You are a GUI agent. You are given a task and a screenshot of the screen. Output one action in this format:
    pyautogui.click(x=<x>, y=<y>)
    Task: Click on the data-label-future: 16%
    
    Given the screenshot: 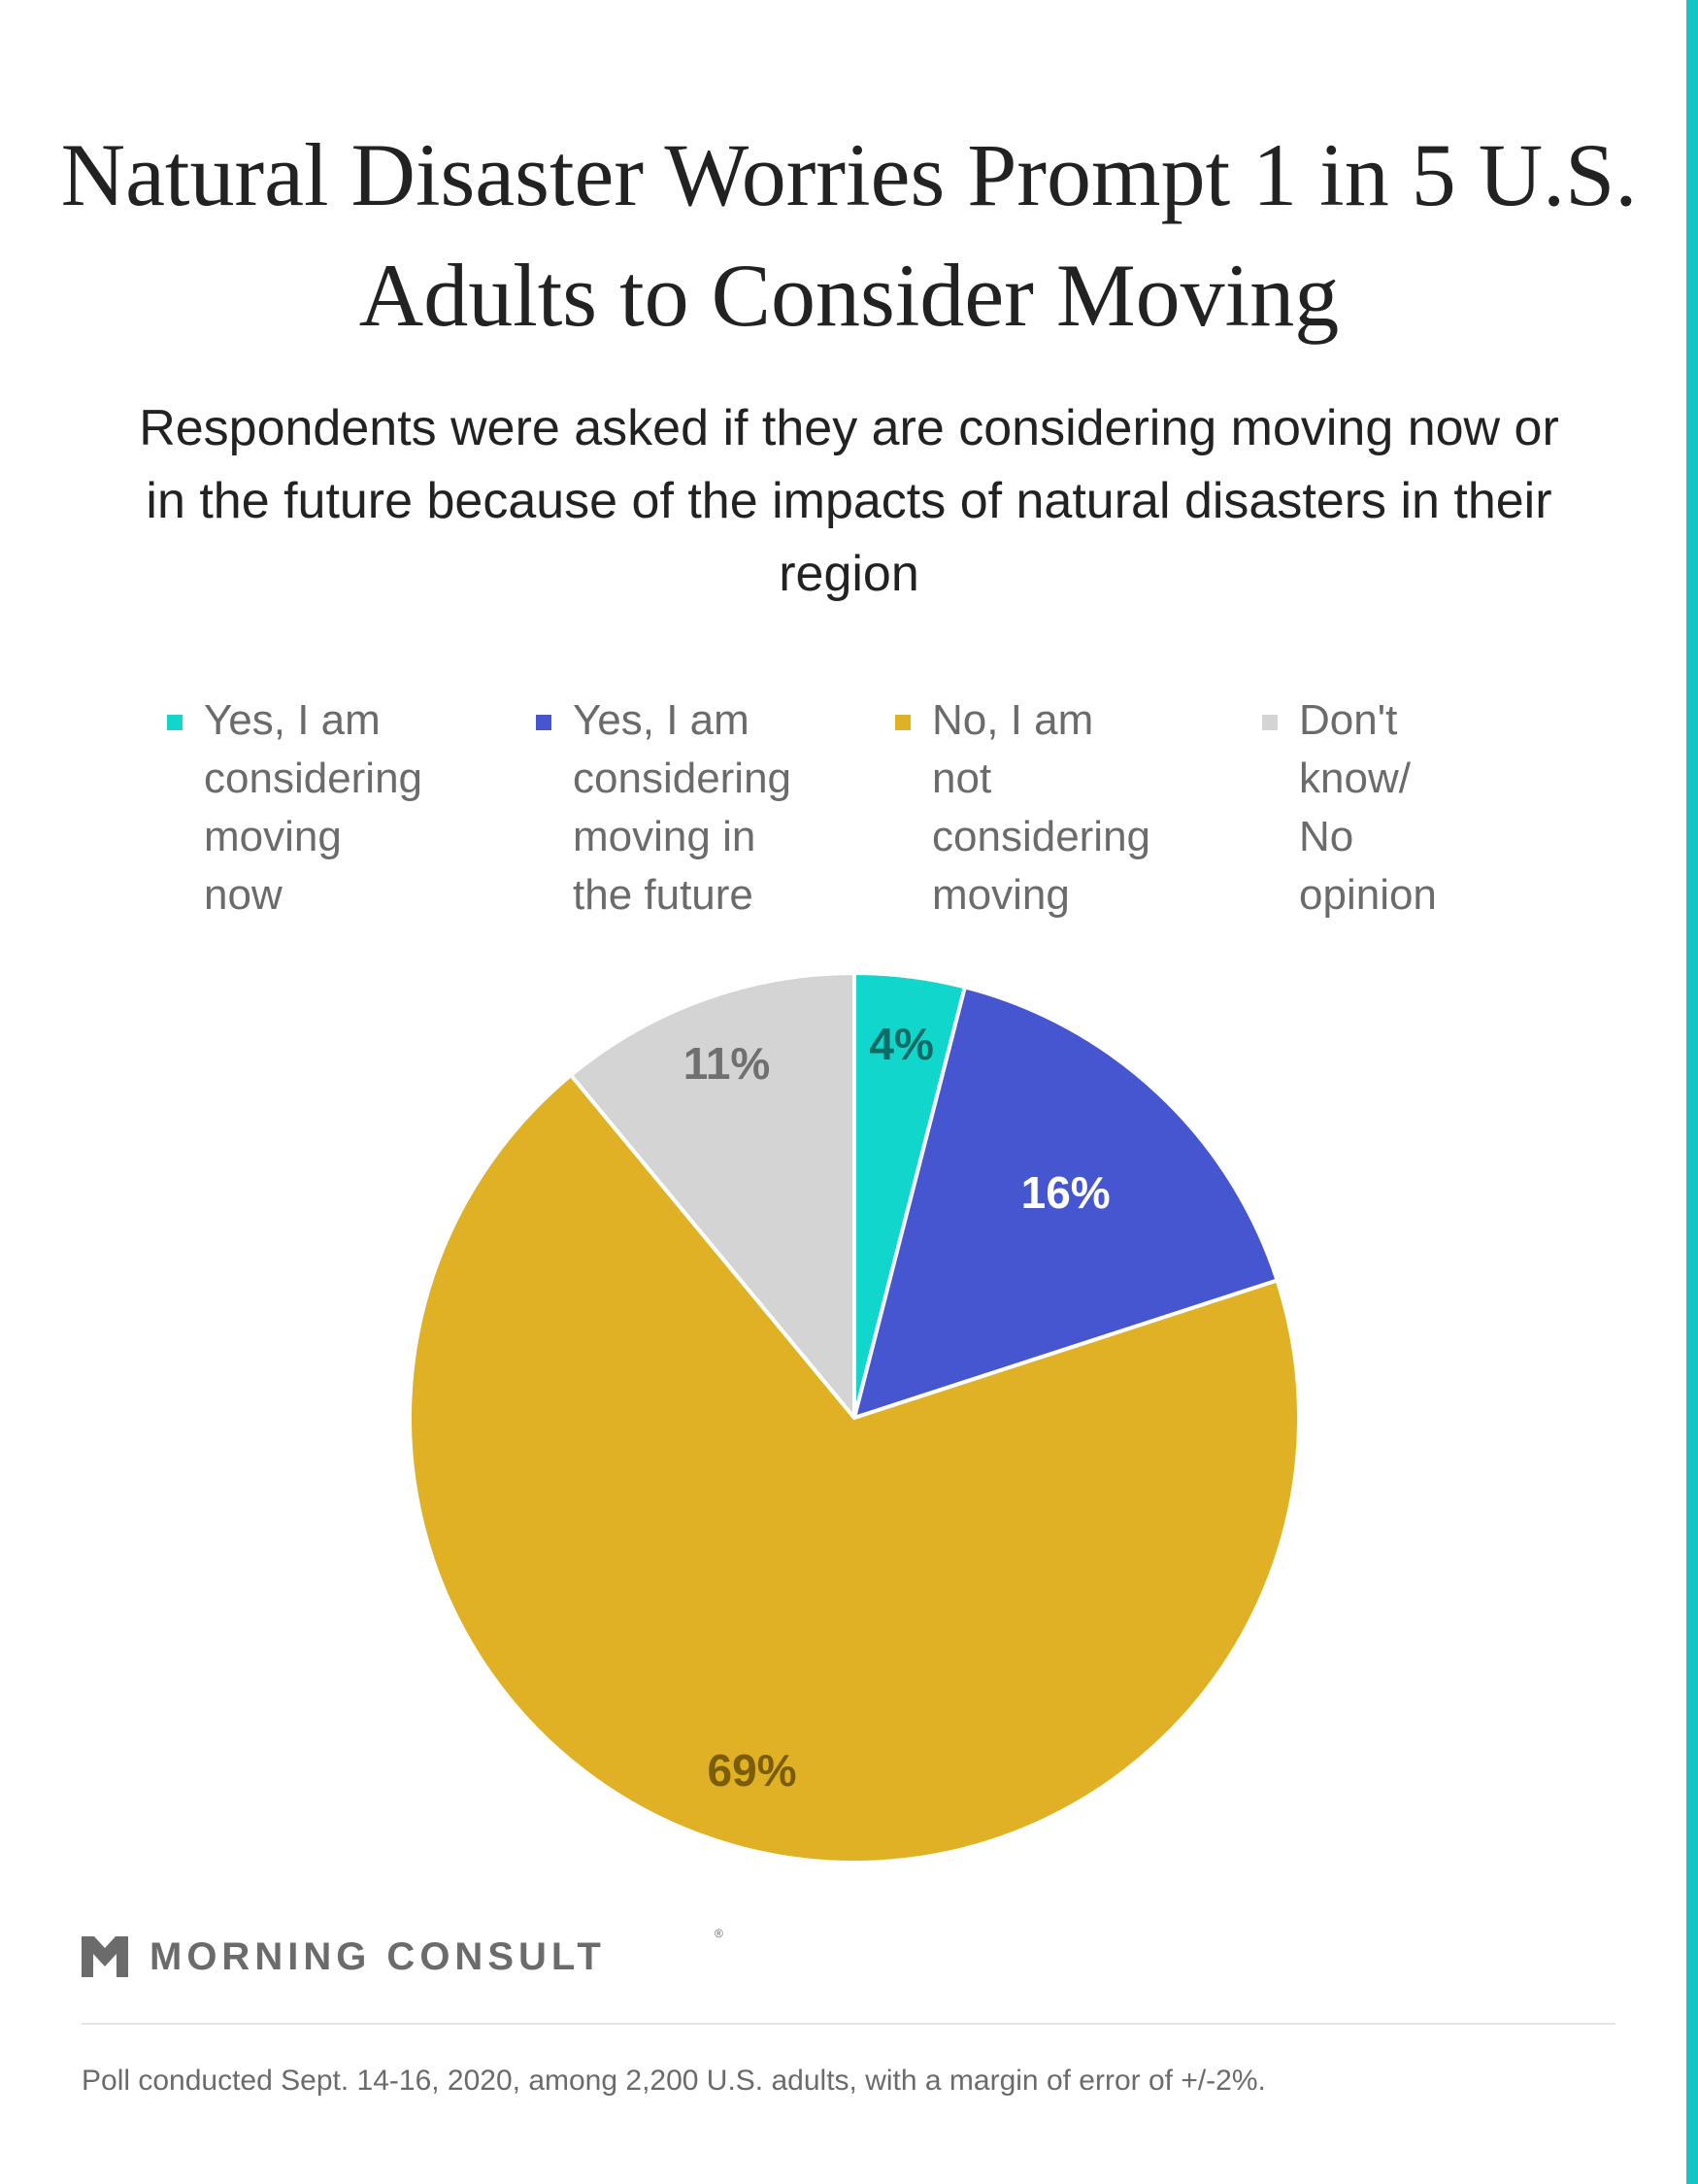 What is the action you would take?
    pyautogui.click(x=1066, y=1192)
    